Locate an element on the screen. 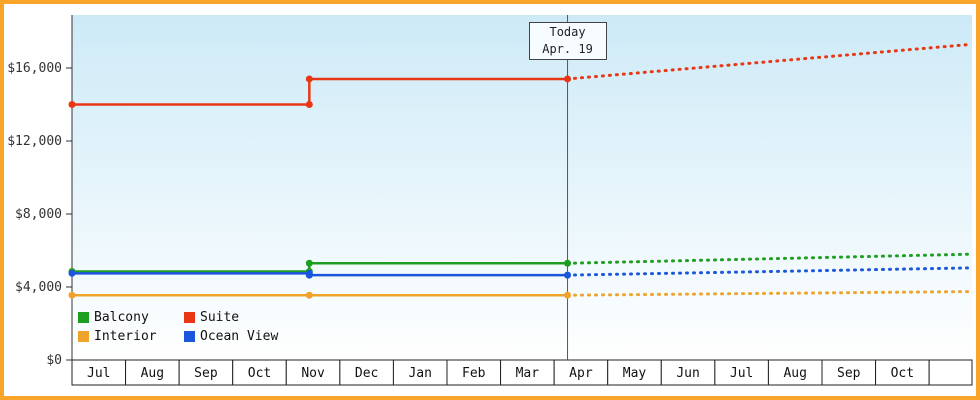 This screenshot has height=400, width=980. today-label-line1: Today is located at coordinates (567, 32).